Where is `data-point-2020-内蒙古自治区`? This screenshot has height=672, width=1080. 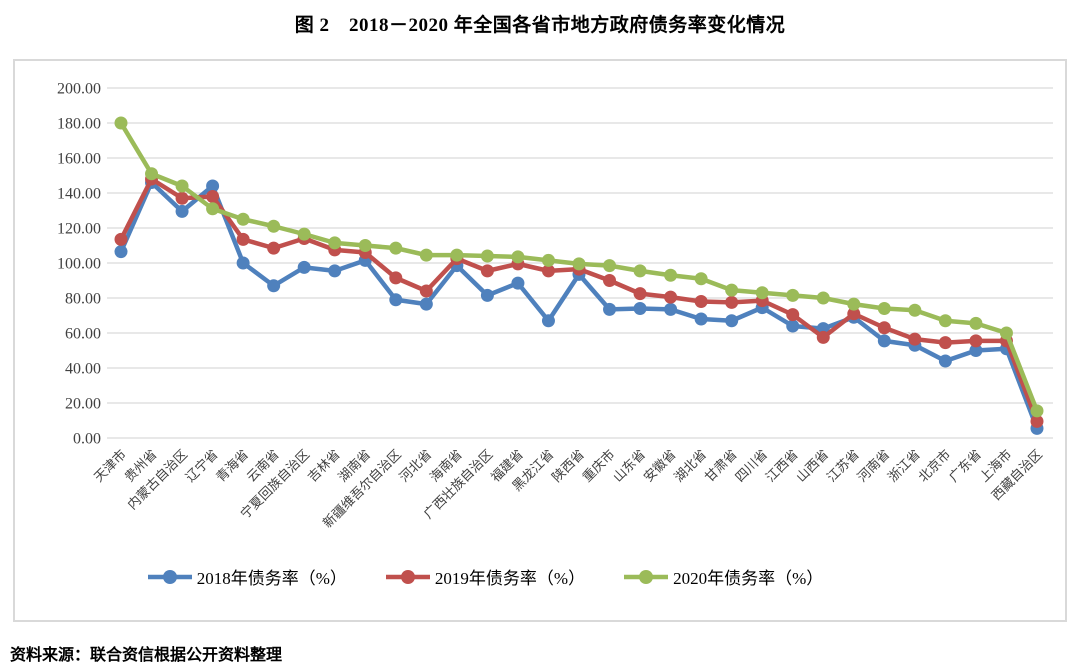
data-point-2020-内蒙古自治区 is located at coordinates (182, 186).